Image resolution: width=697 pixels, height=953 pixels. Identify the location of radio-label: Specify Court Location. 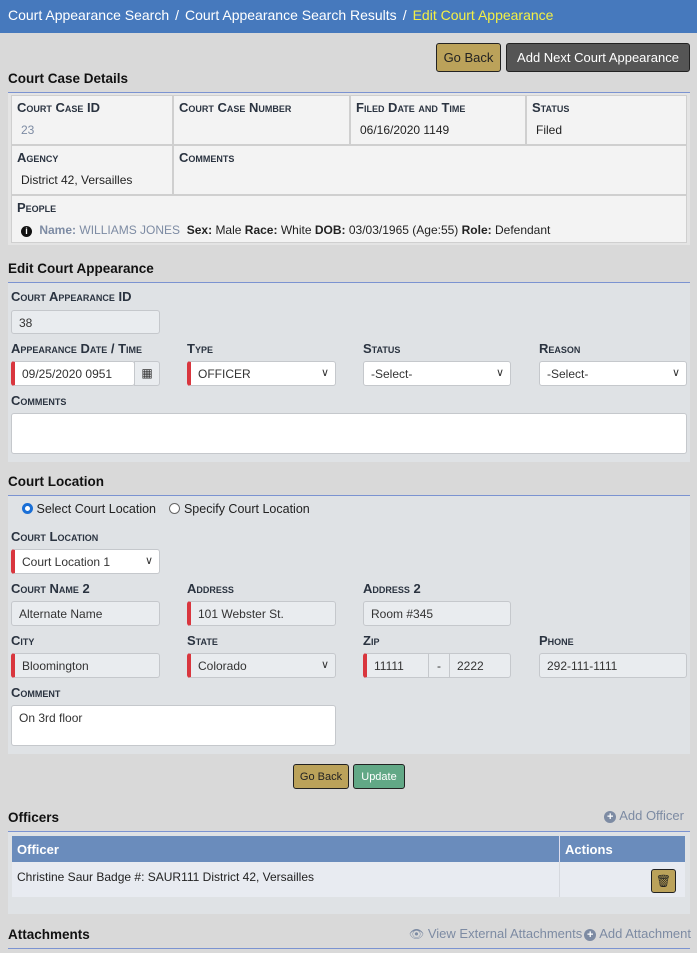
(246, 509).